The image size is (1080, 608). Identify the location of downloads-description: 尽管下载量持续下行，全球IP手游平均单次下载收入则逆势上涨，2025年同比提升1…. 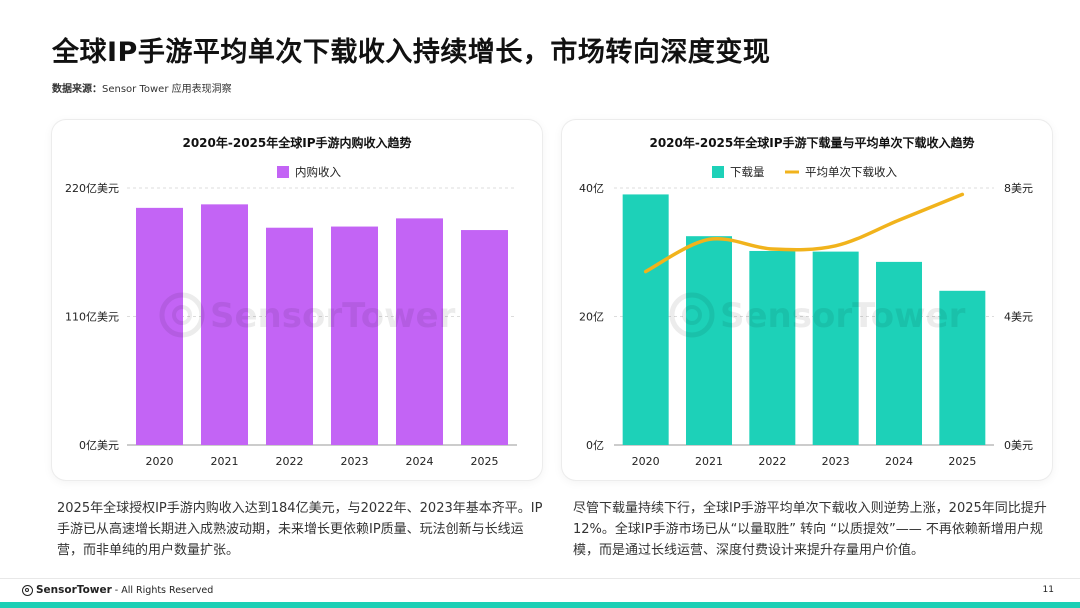
(810, 529).